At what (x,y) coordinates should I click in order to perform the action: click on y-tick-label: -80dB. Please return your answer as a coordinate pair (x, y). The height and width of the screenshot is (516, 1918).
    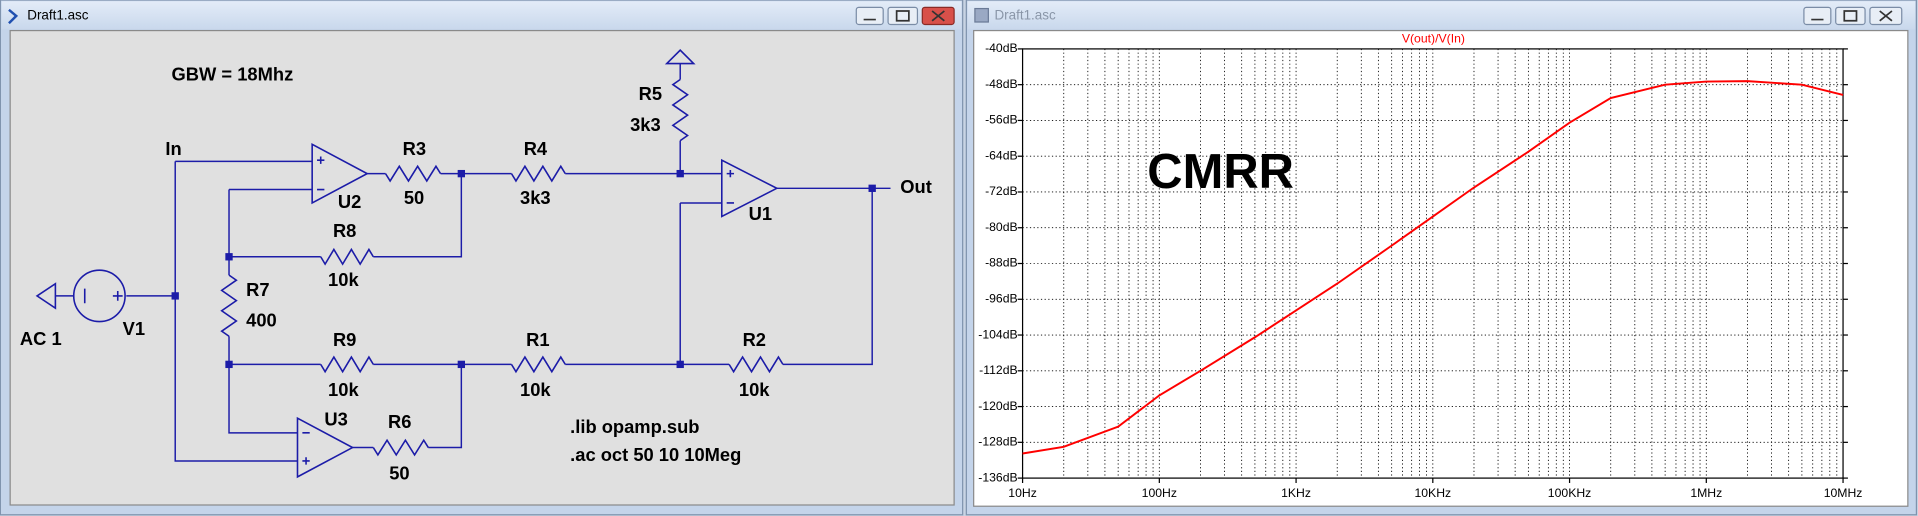
    Looking at the image, I should click on (1001, 227).